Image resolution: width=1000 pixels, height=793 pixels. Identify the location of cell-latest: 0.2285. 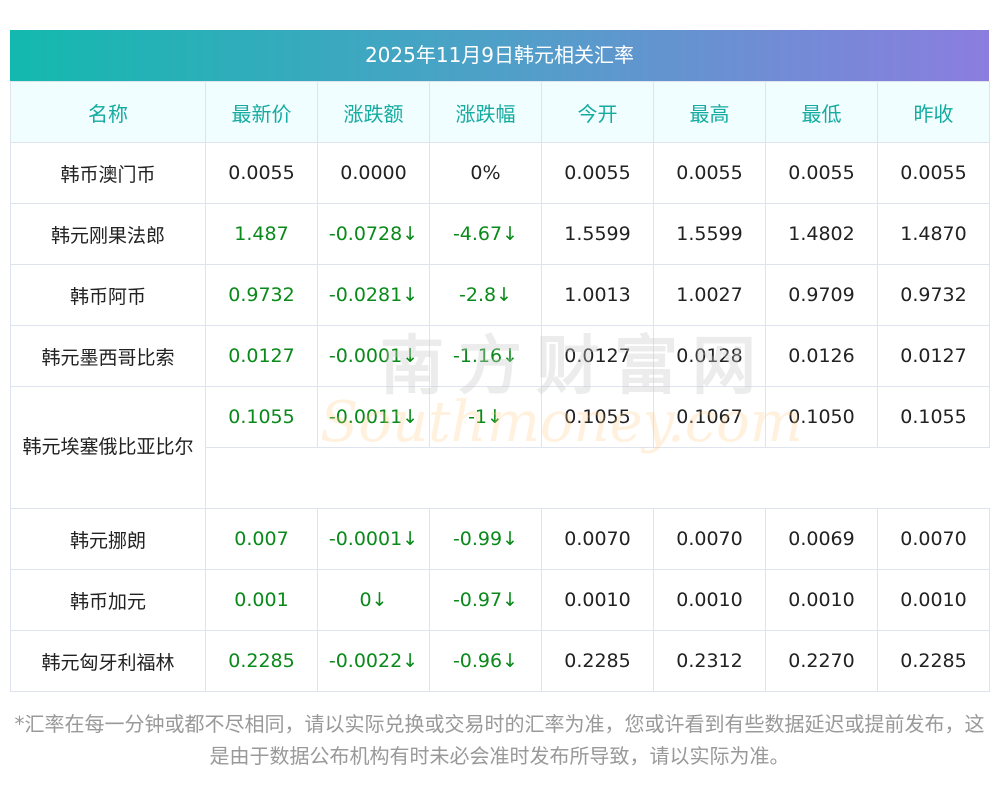
(261, 661).